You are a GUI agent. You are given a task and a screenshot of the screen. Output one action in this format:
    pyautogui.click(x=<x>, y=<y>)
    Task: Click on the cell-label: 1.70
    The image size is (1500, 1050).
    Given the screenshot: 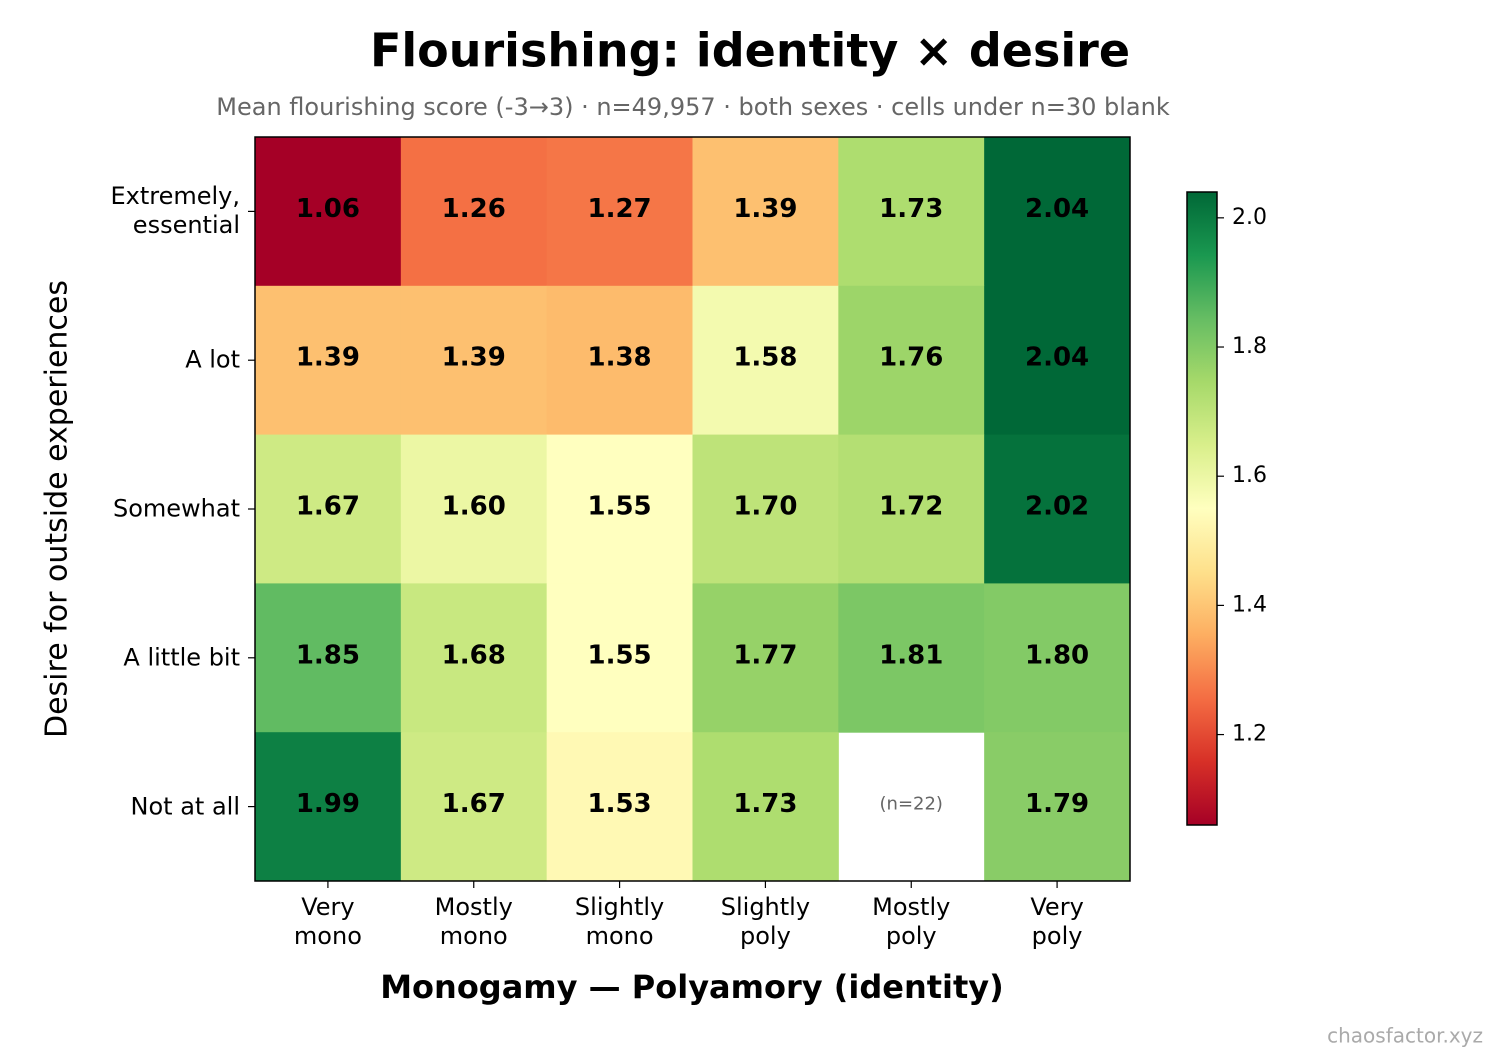 What is the action you would take?
    pyautogui.click(x=765, y=507)
    